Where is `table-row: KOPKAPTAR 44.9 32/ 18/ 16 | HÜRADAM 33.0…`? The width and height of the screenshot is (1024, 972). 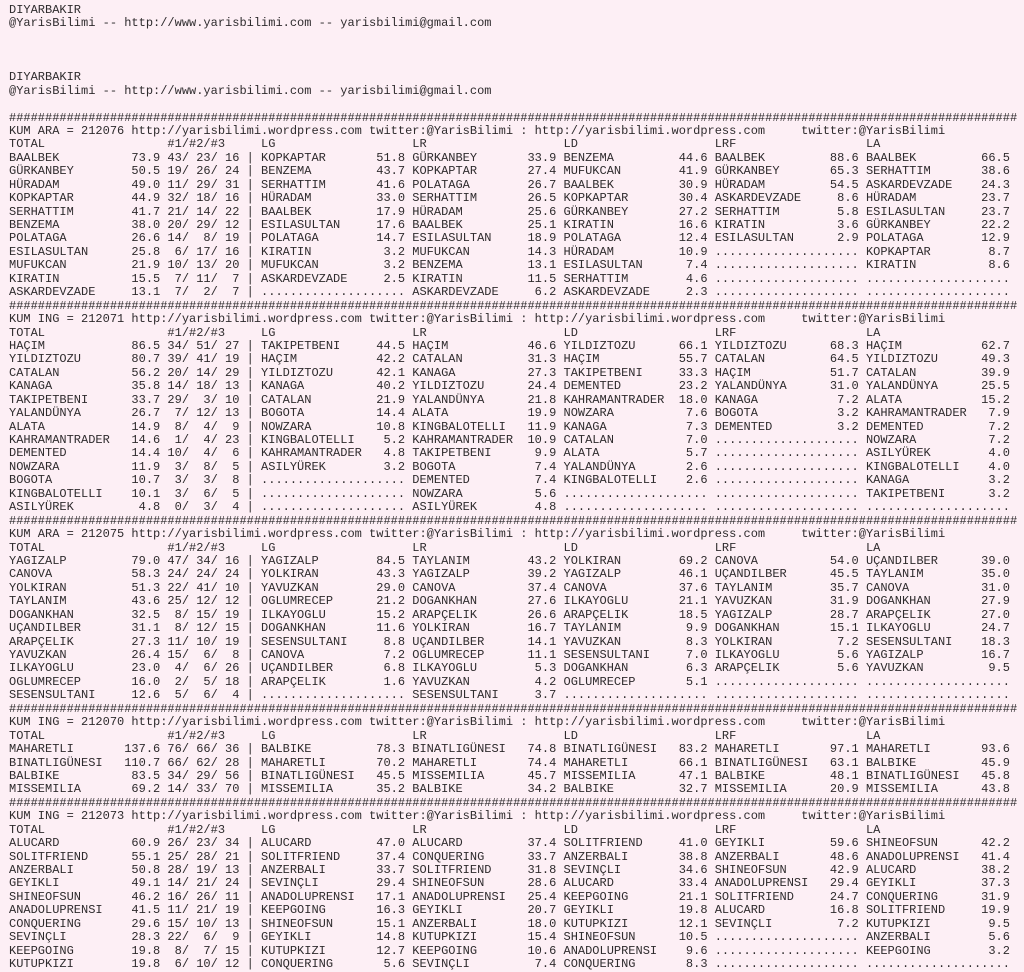 table-row: KOPKAPTAR 44.9 32/ 18/ 16 | HÜRADAM 33.0… is located at coordinates (509, 198).